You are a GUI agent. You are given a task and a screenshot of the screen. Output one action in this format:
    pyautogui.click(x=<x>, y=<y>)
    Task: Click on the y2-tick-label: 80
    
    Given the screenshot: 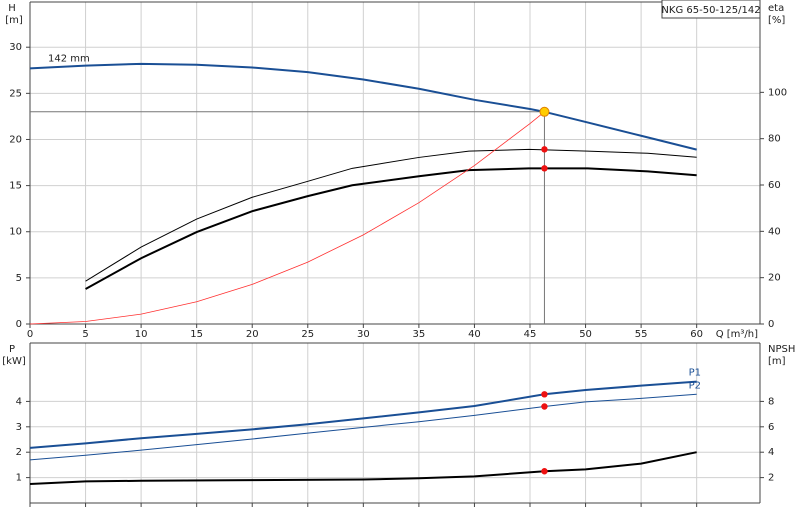 What is the action you would take?
    pyautogui.click(x=774, y=139)
    